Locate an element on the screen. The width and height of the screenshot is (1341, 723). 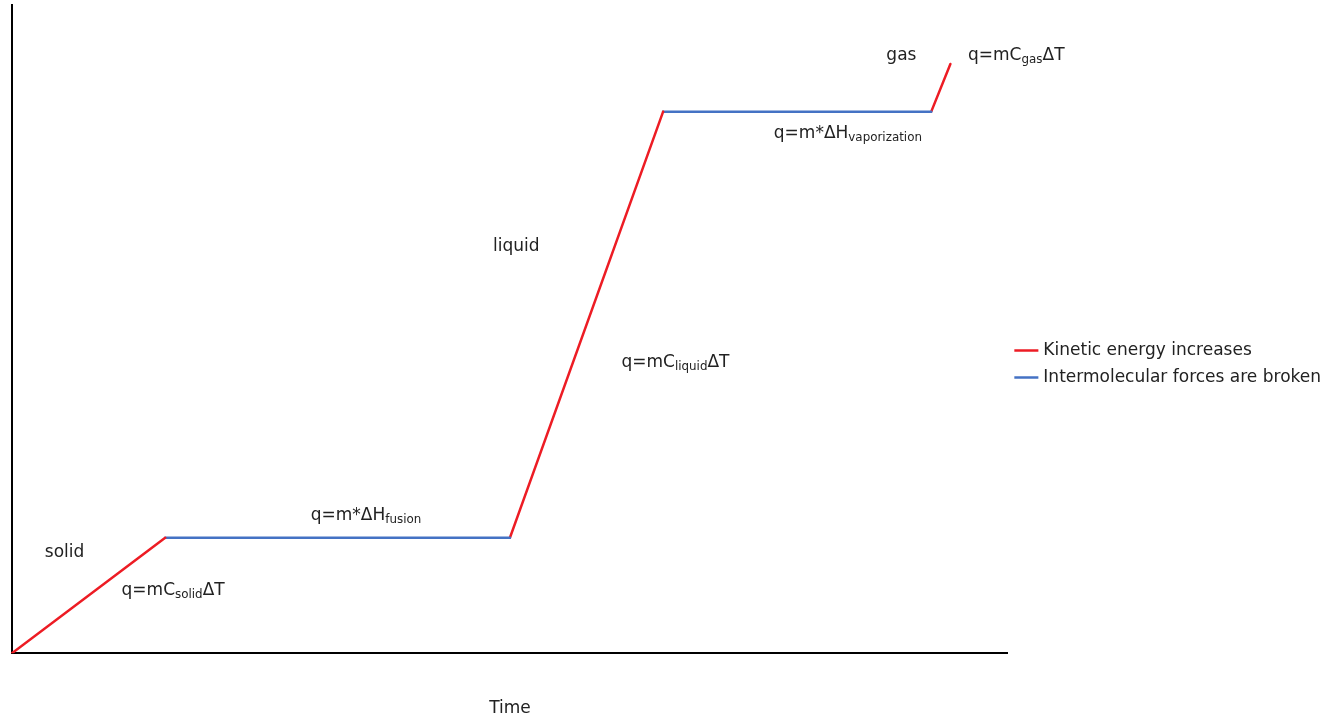
annotation: liquid is located at coordinates (516, 245).